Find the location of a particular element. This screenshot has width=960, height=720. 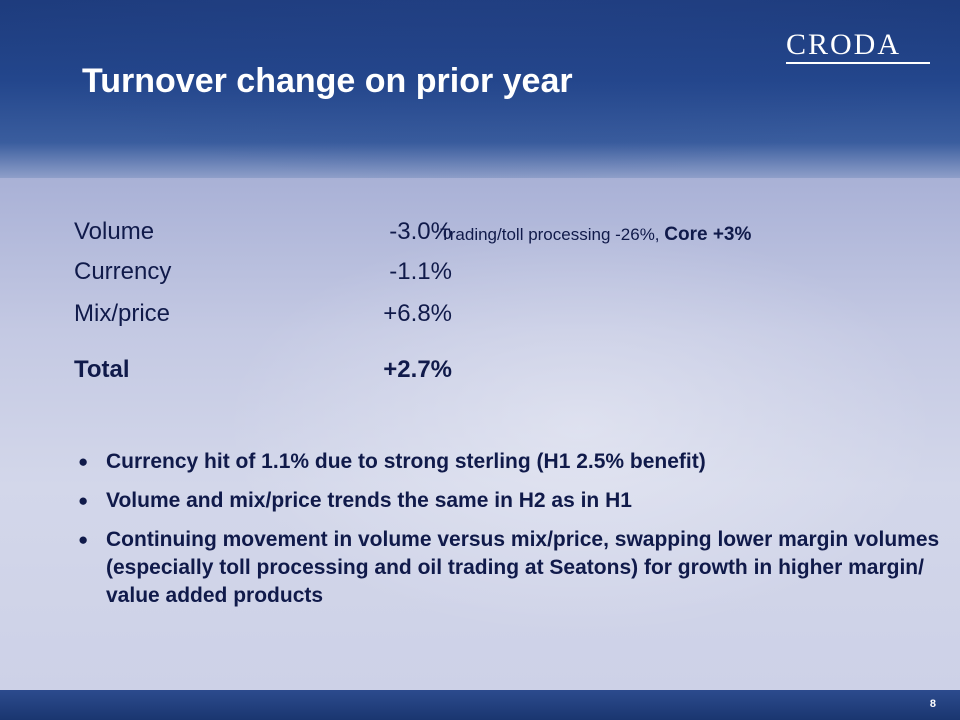

croda-logo: CRODA is located at coordinates (859, 48).